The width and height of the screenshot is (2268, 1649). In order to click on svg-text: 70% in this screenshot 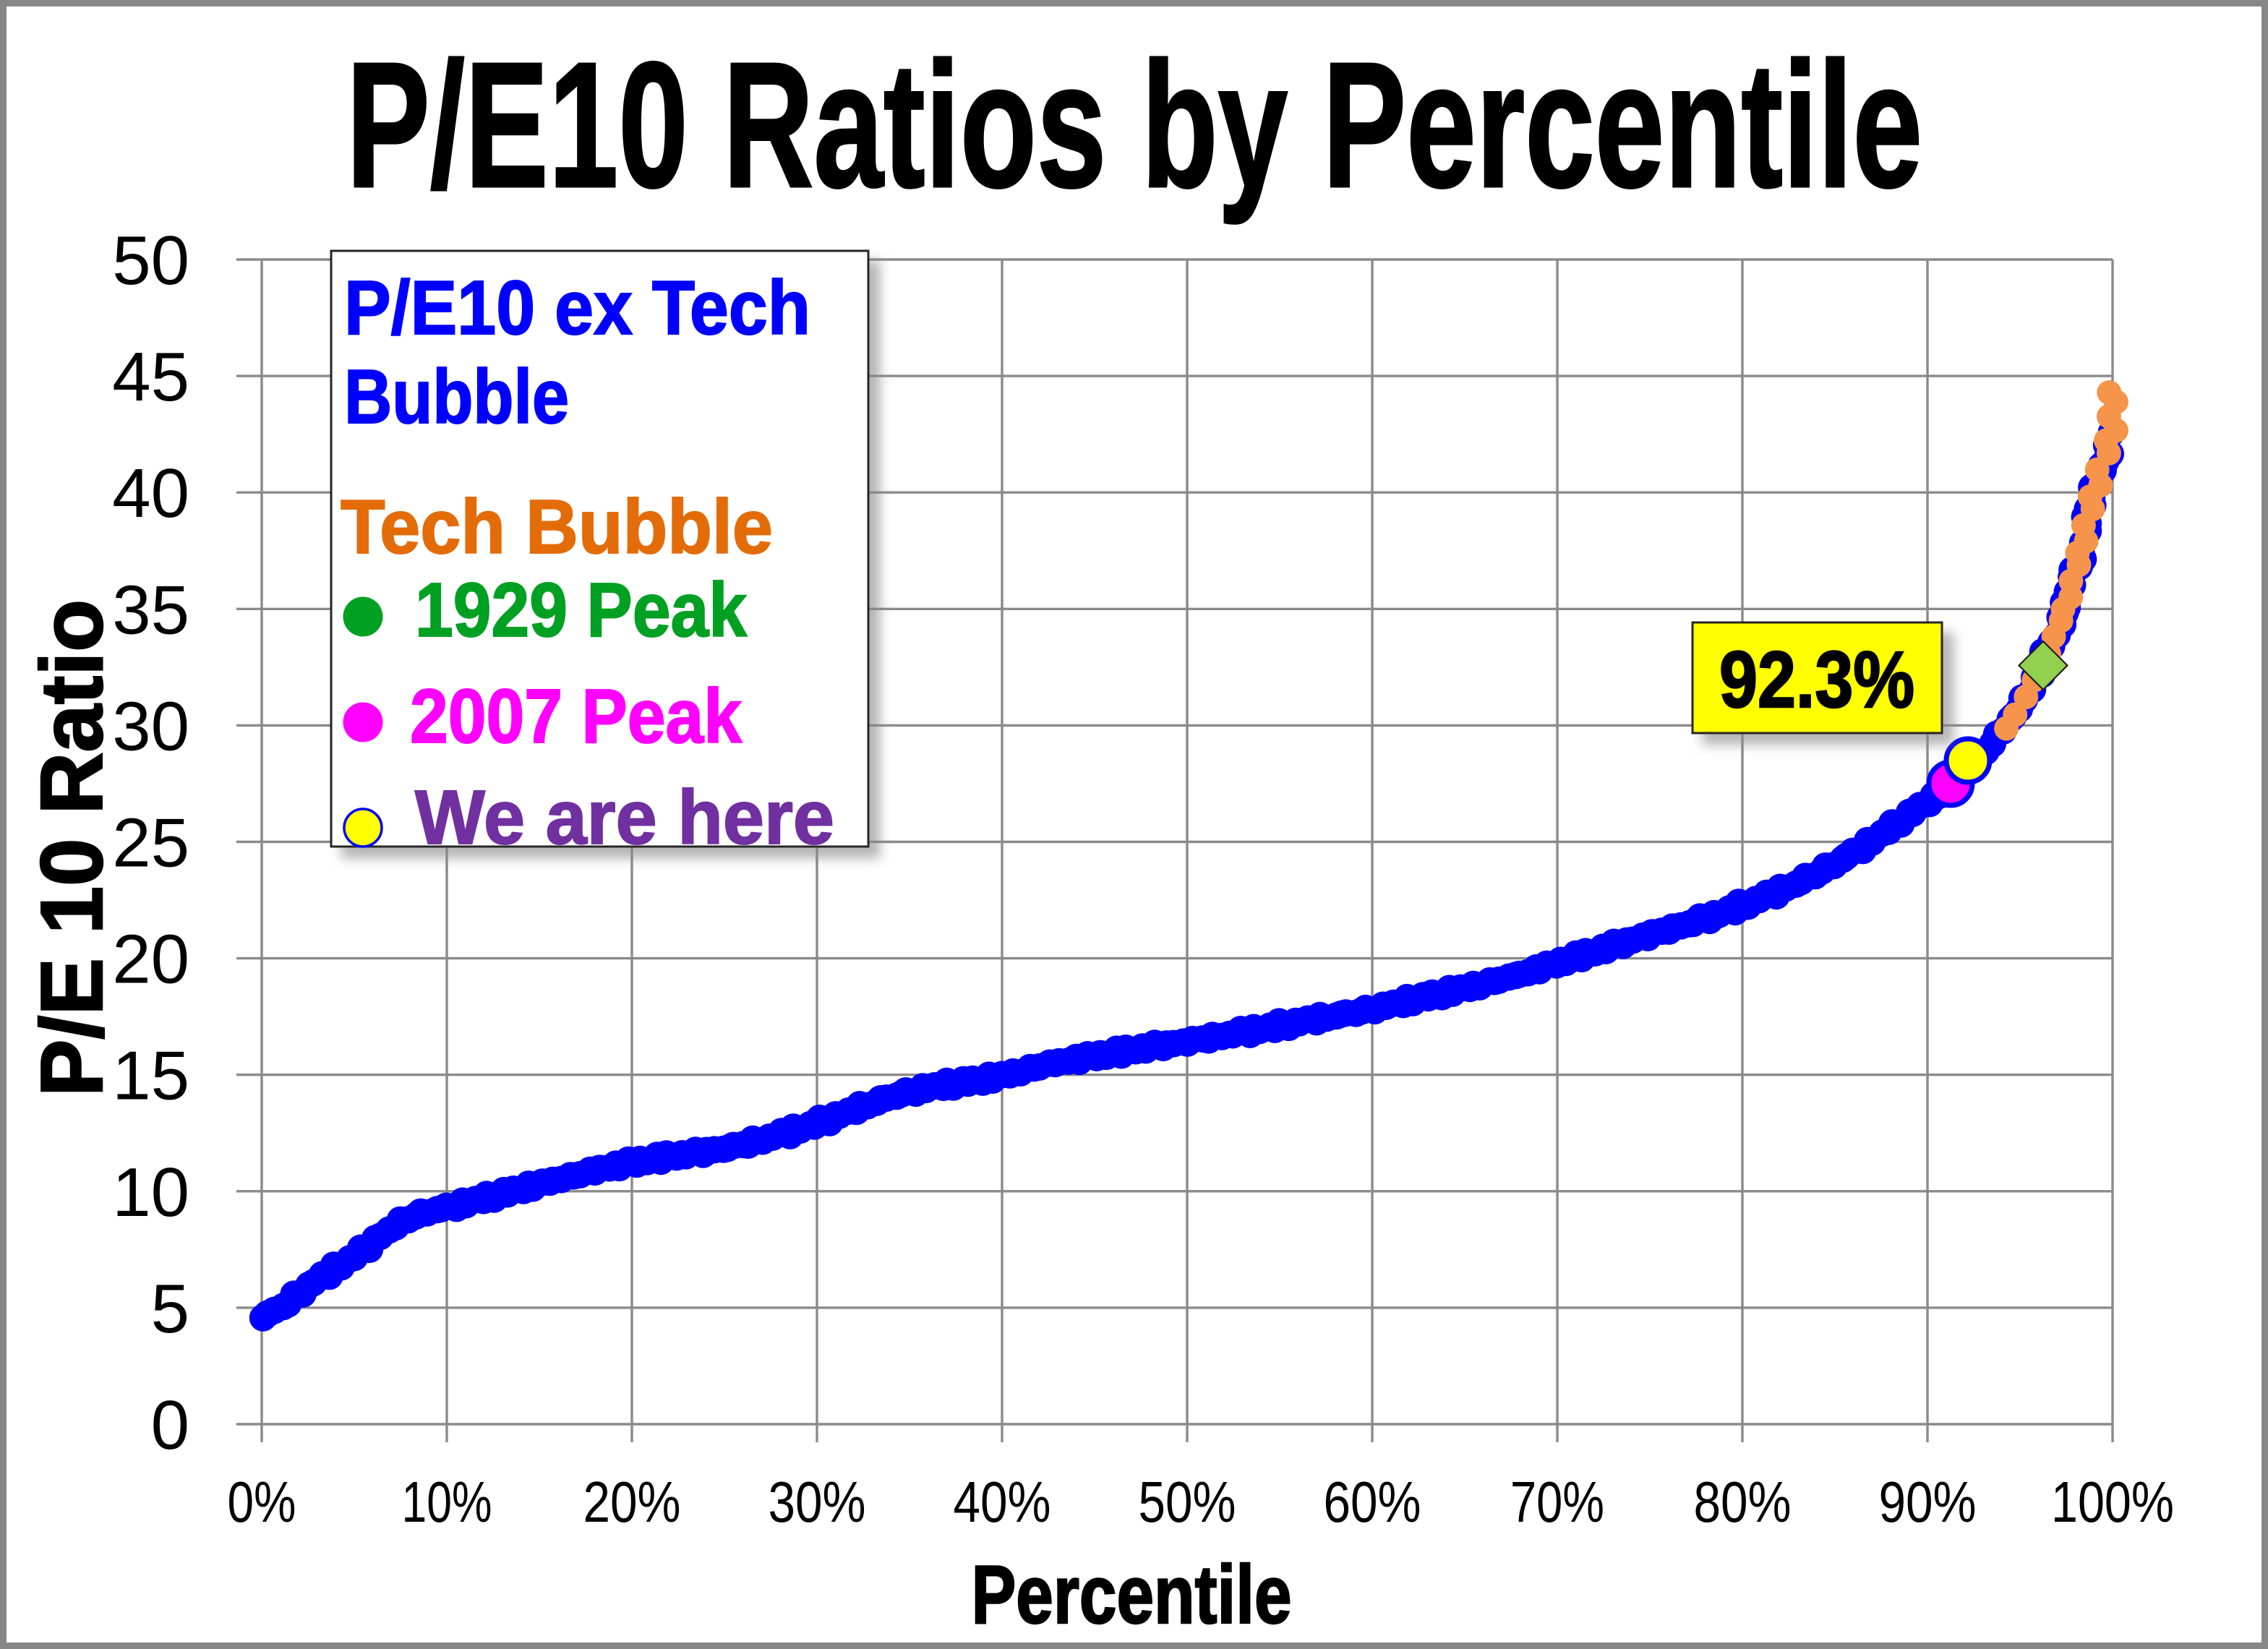, I will do `click(1557, 1502)`.